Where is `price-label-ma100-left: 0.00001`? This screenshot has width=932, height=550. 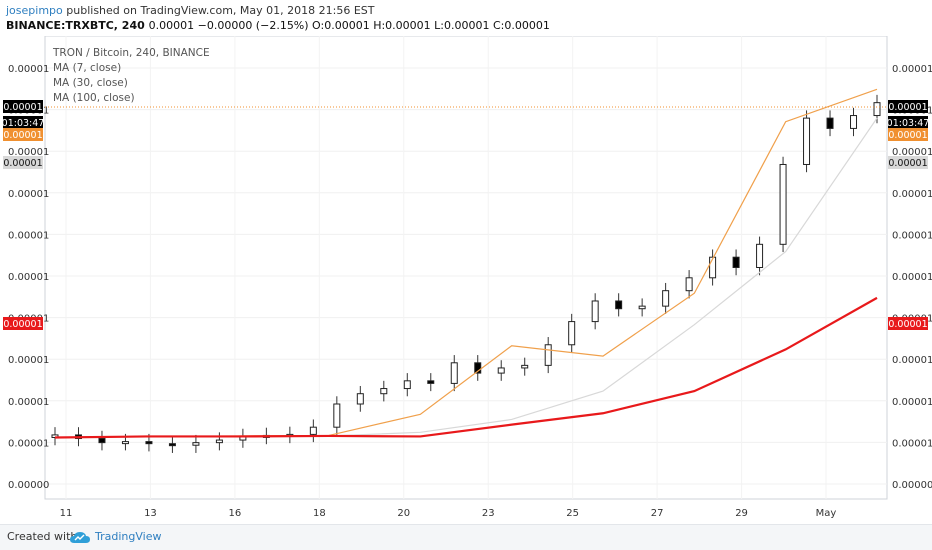 price-label-ma100-left: 0.00001 is located at coordinates (22, 324).